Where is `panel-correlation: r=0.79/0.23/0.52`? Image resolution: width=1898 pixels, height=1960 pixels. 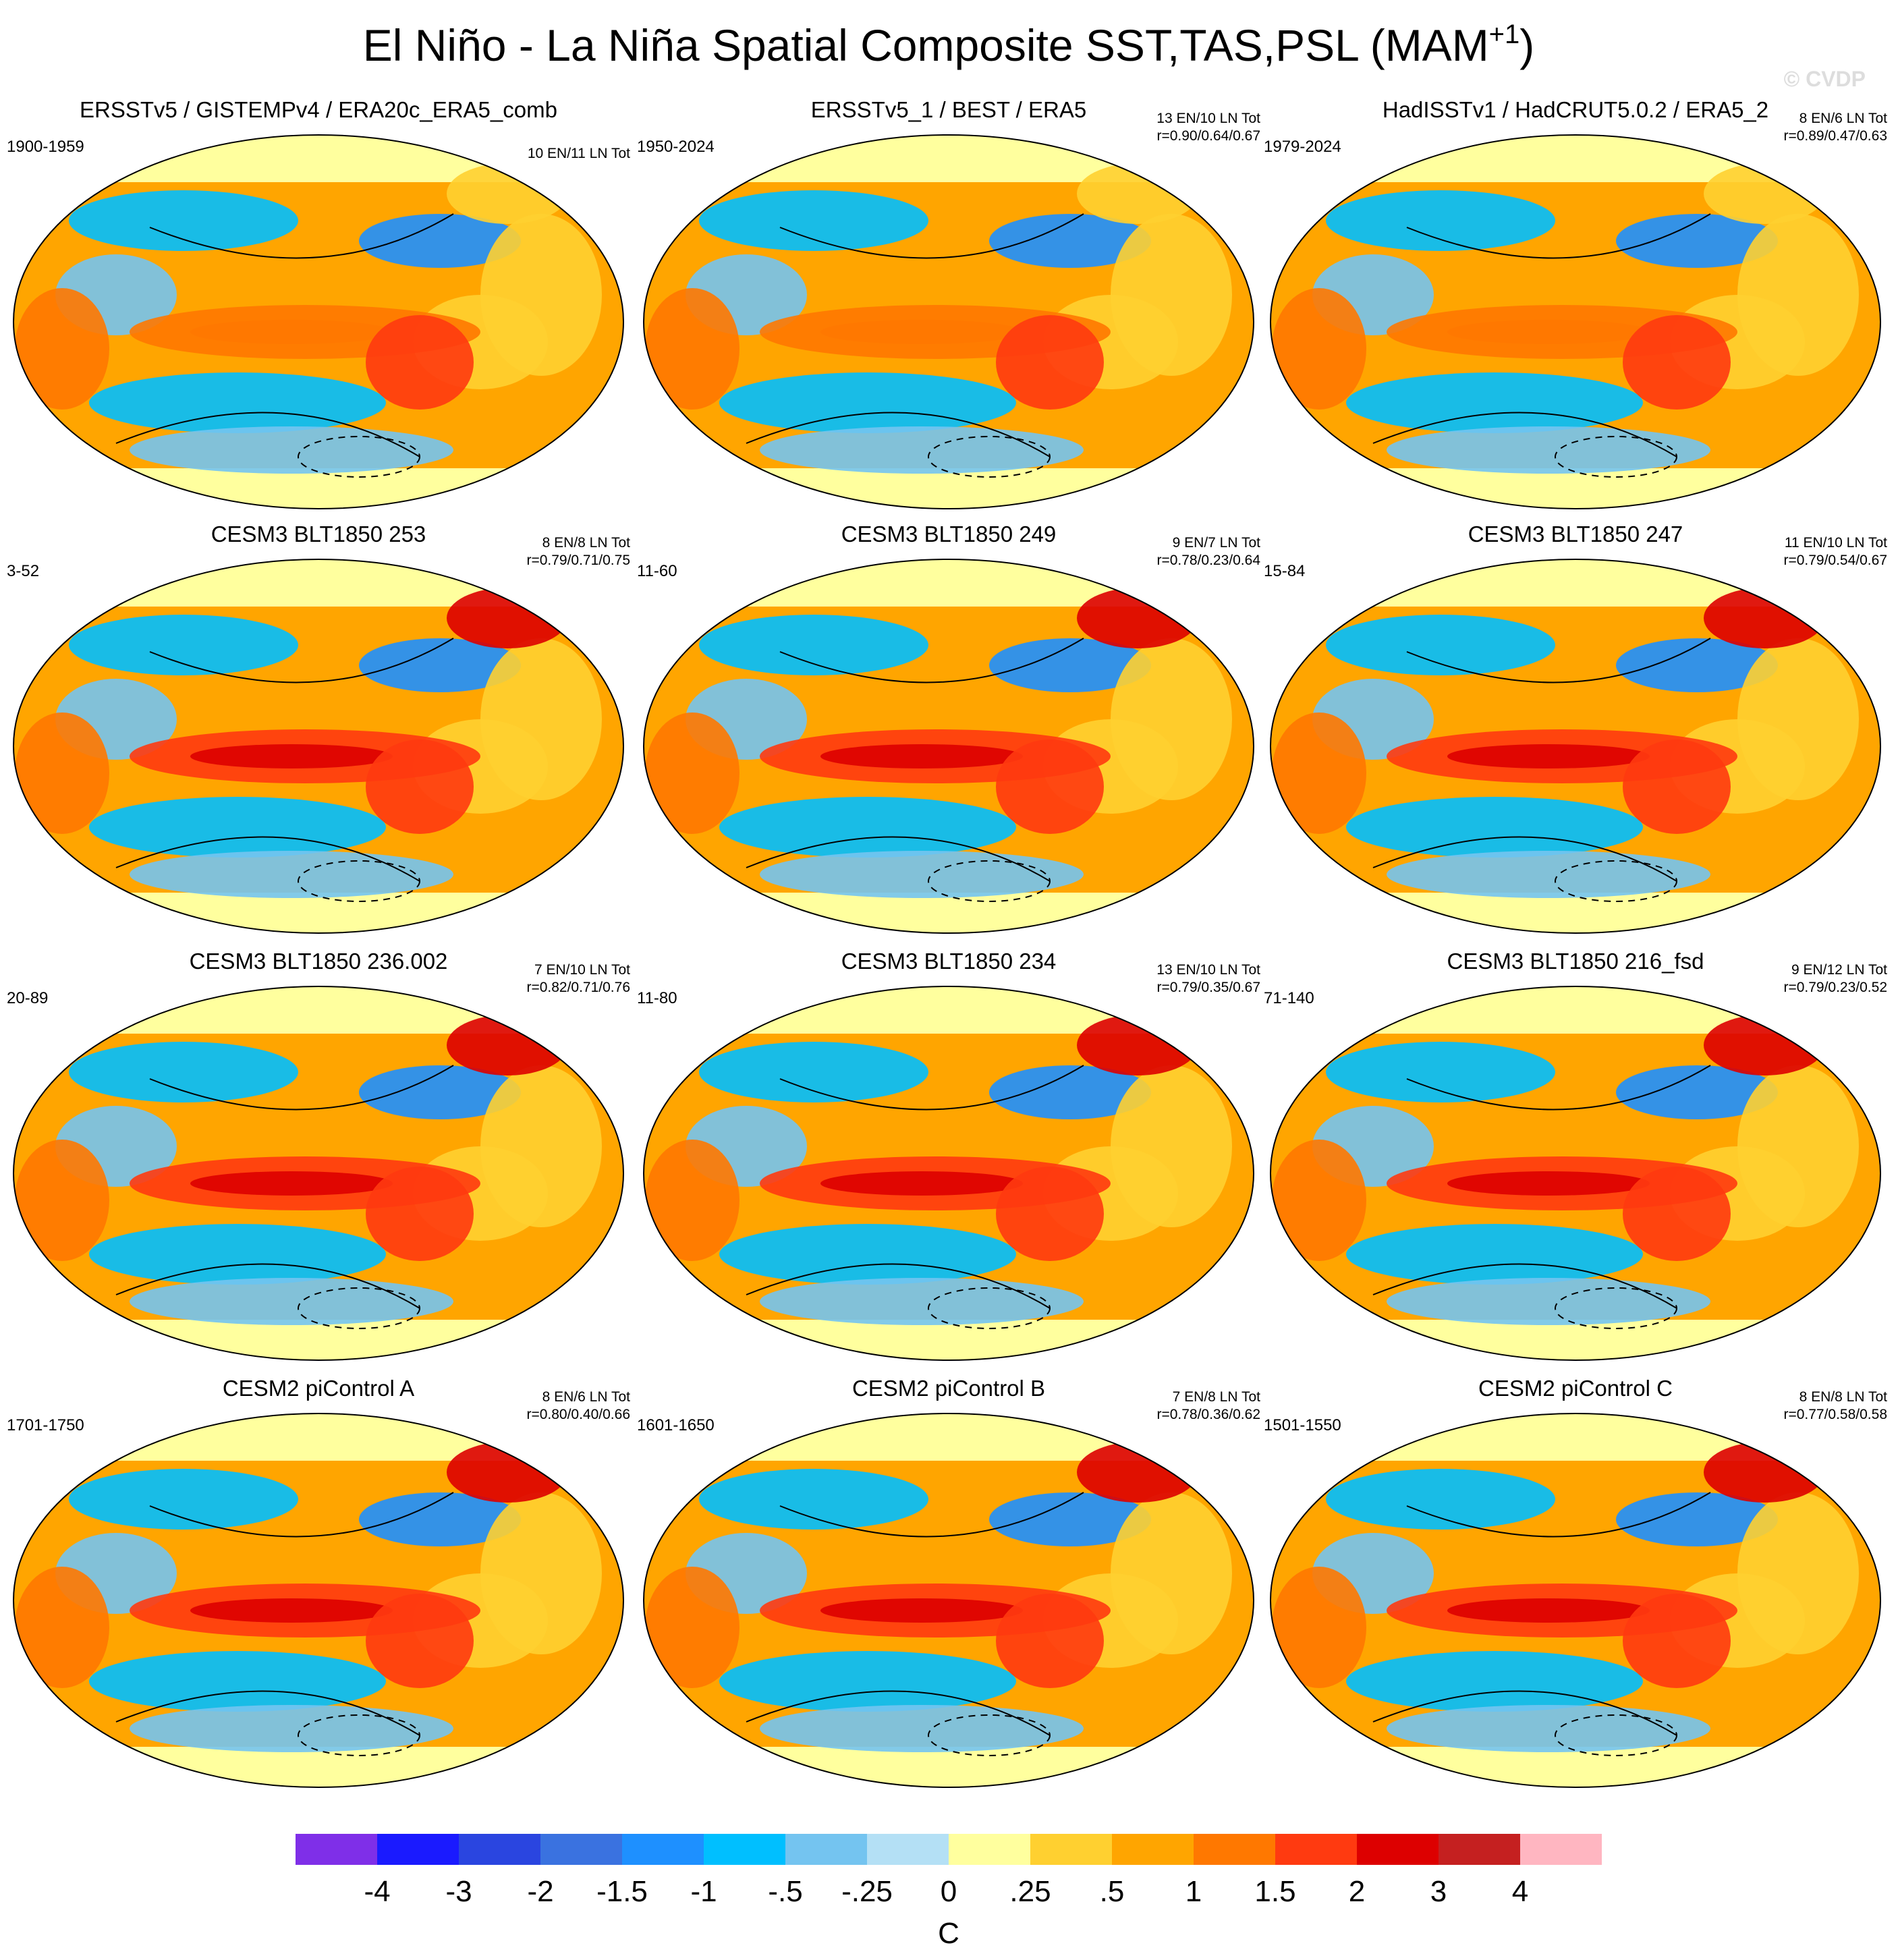
panel-correlation: r=0.79/0.23/0.52 is located at coordinates (1835, 987).